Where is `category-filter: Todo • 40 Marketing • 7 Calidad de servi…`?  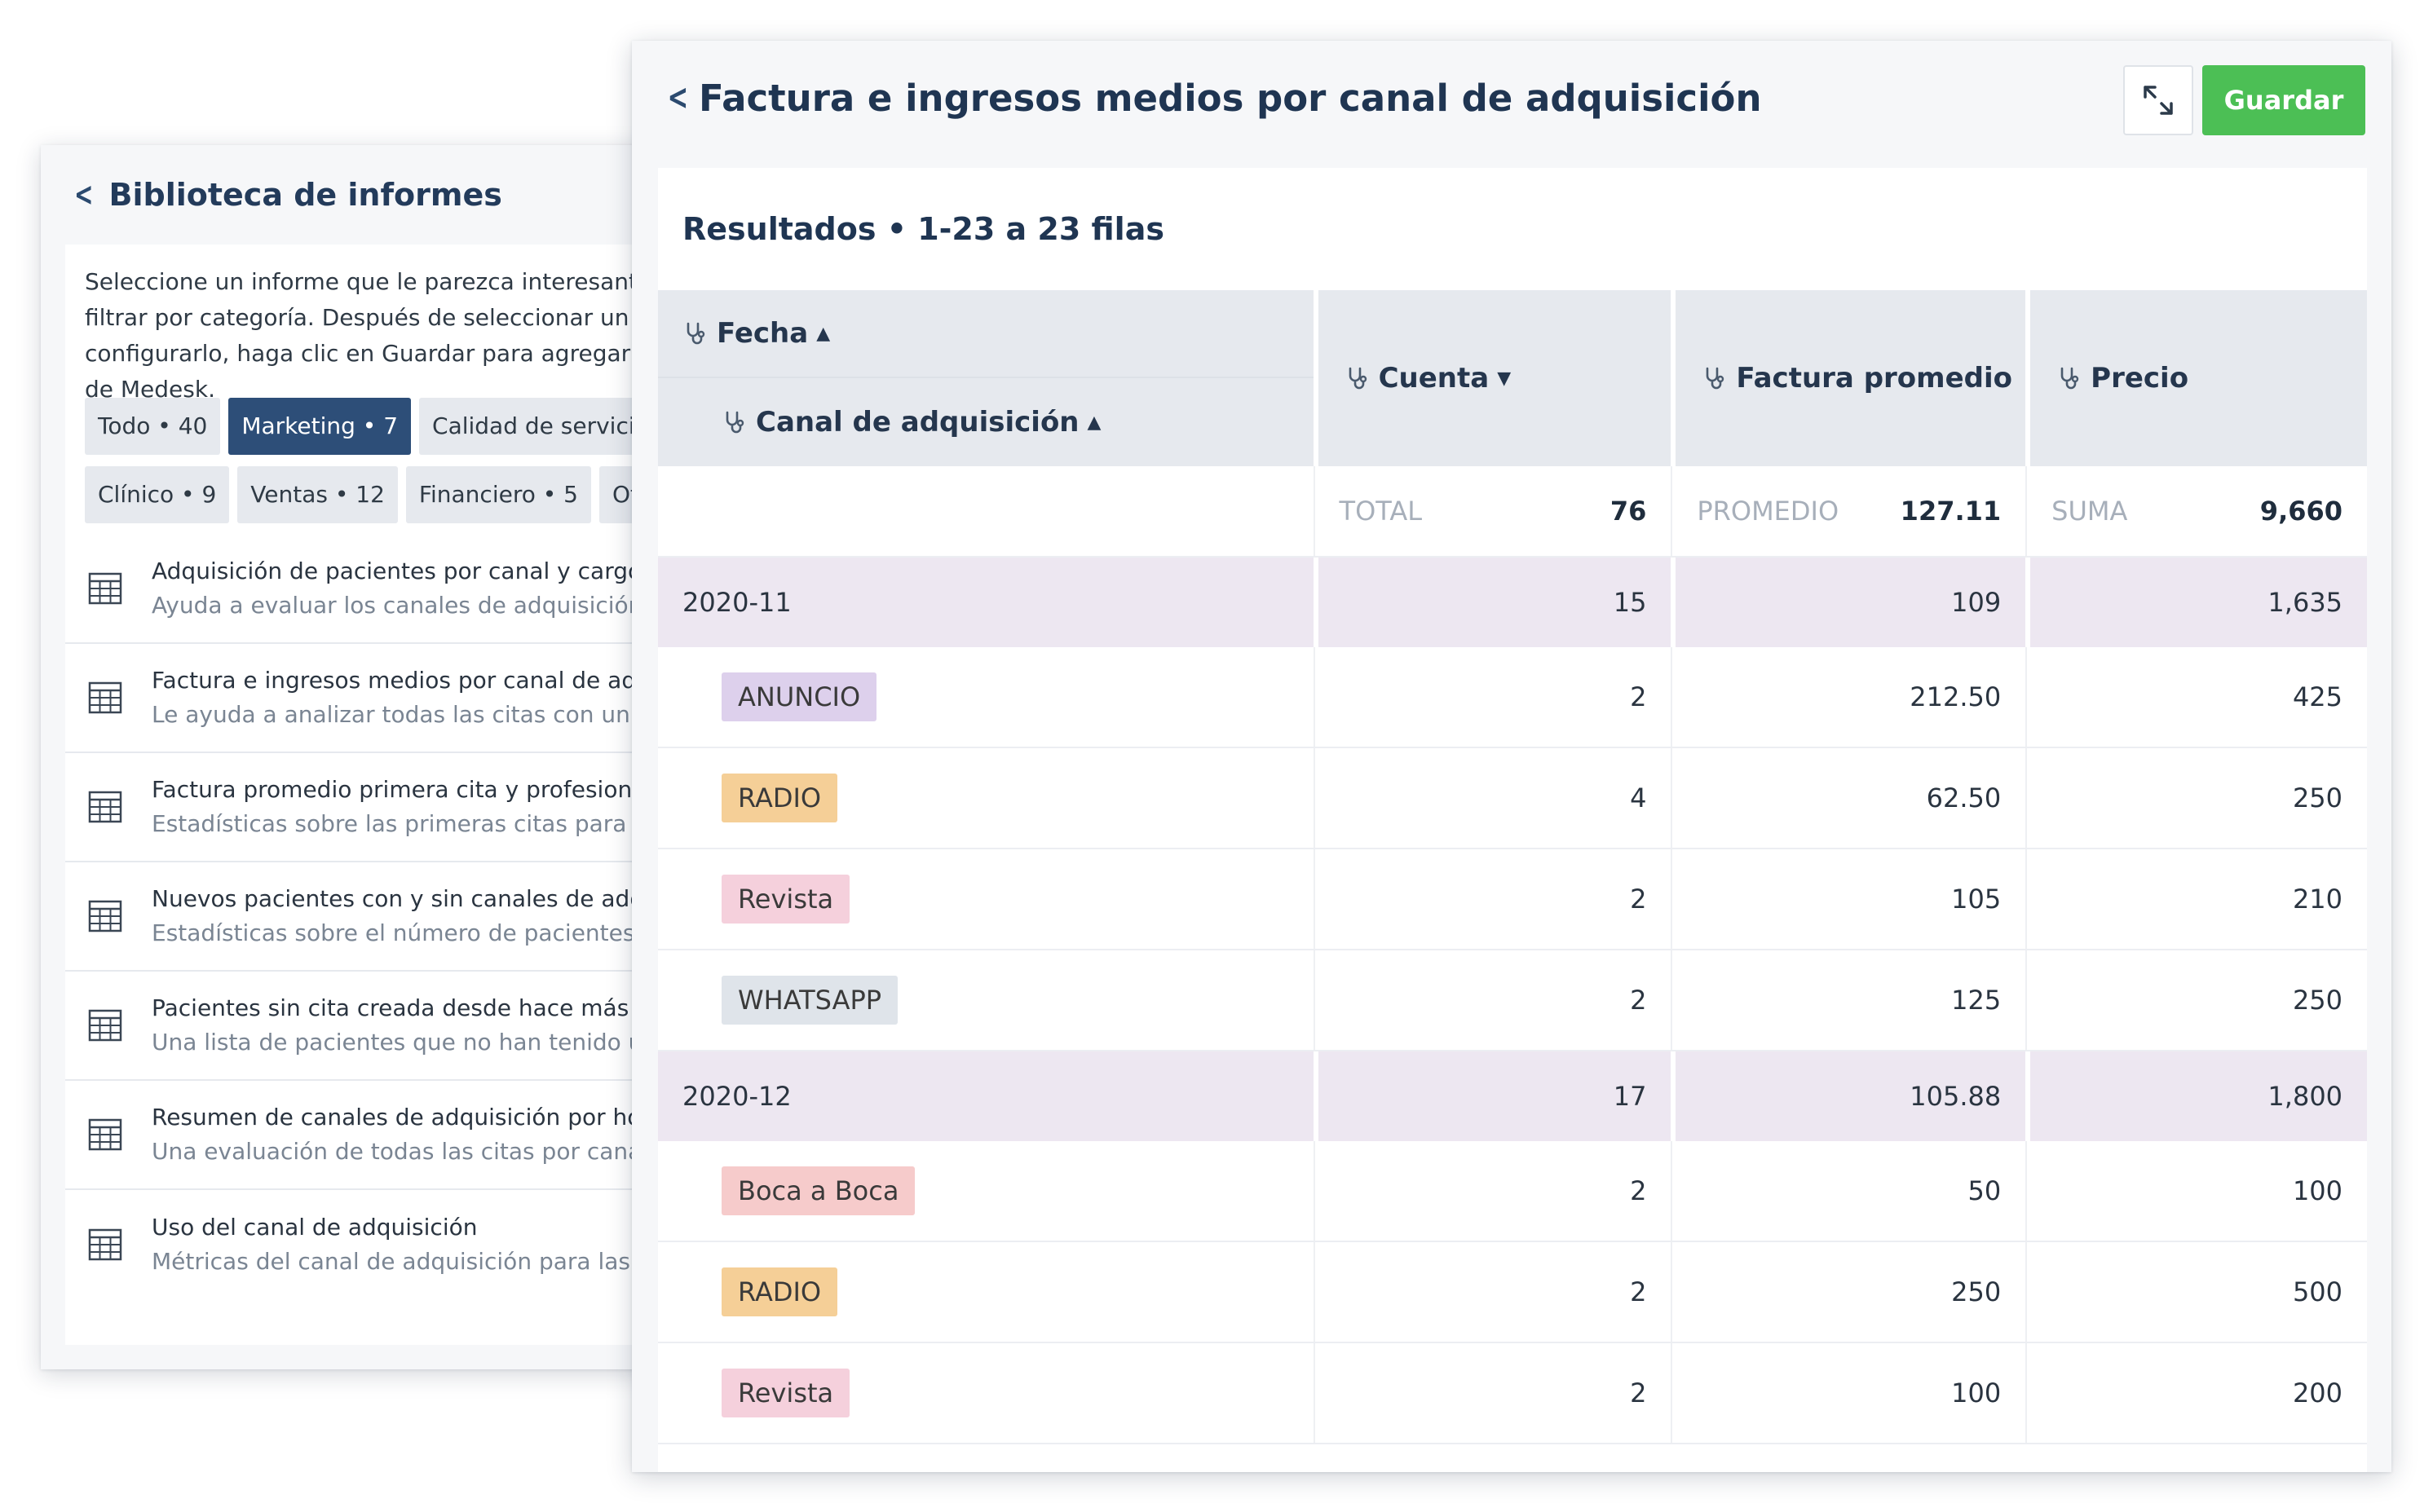
category-filter: Todo • 40 Marketing • 7 Calidad de servi… is located at coordinates (371, 461).